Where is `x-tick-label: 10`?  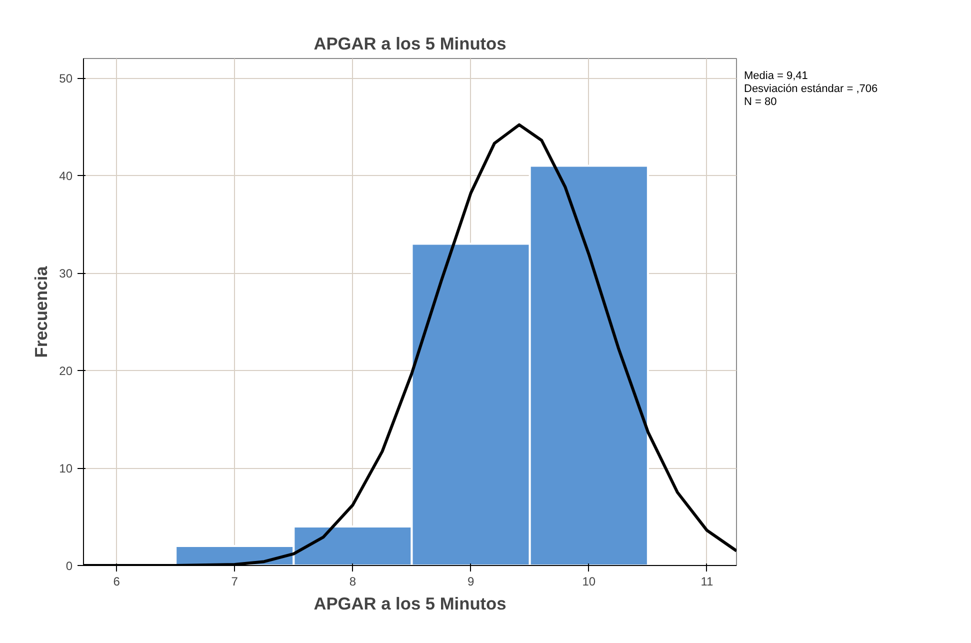 x-tick-label: 10 is located at coordinates (589, 581).